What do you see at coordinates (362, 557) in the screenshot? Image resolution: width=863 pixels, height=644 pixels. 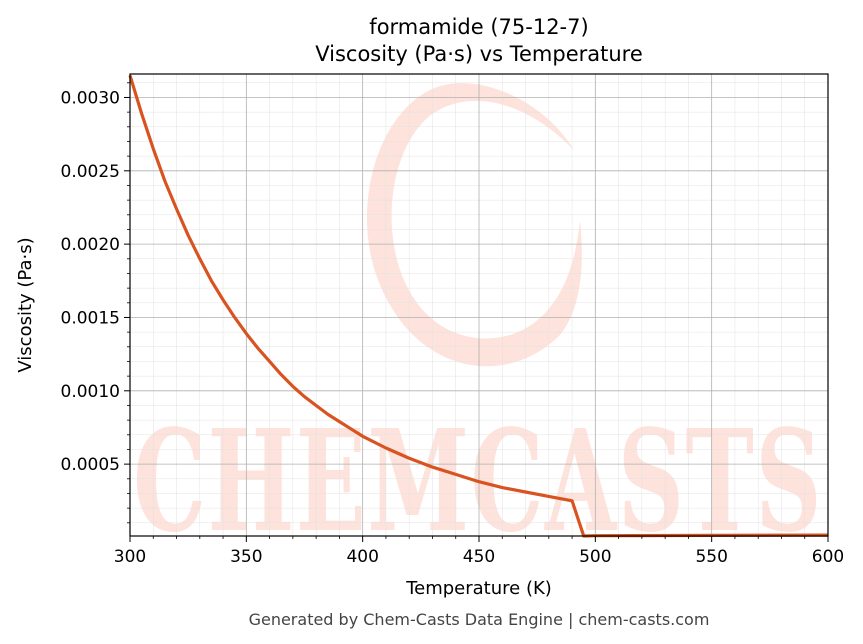 I see `x-tick-label: 400` at bounding box center [362, 557].